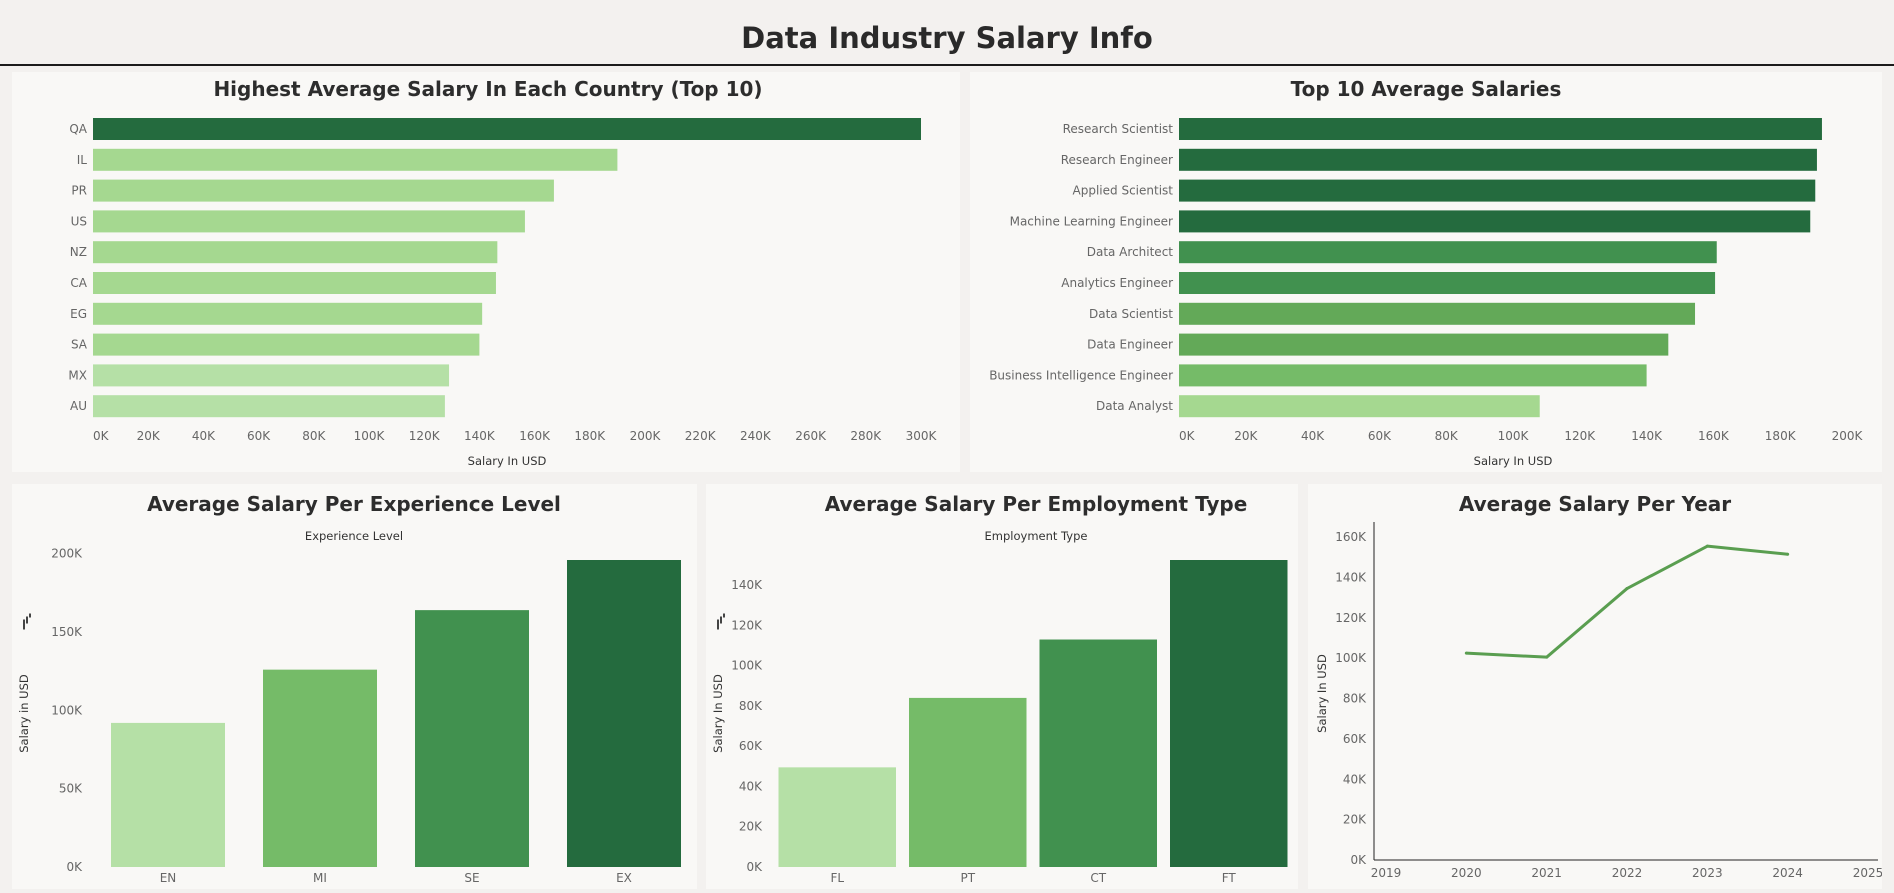  I want to click on category-label: CA, so click(78, 283).